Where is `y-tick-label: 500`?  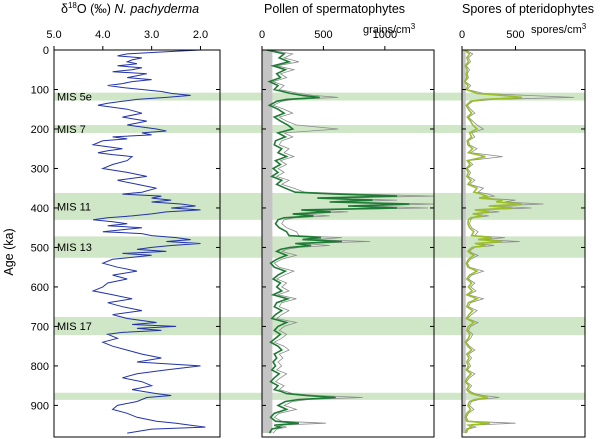 y-tick-label: 500 is located at coordinates (40, 248).